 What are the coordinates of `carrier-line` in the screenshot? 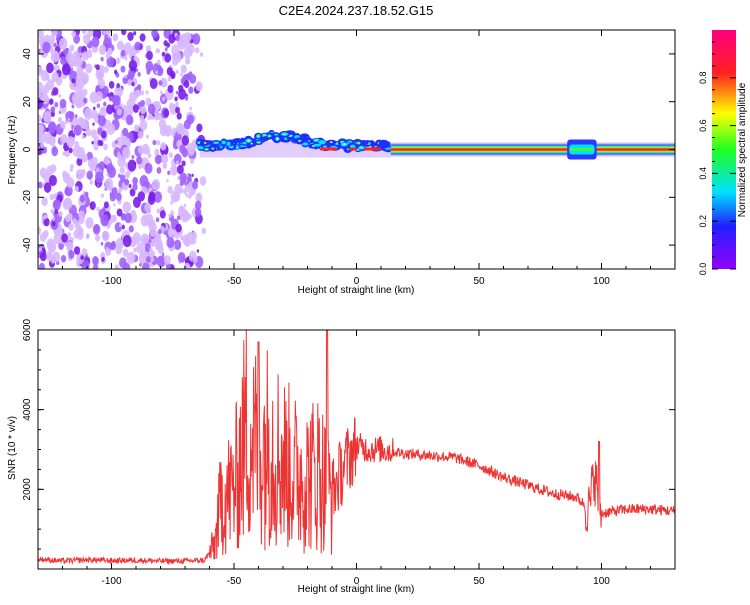 It's located at (532, 149).